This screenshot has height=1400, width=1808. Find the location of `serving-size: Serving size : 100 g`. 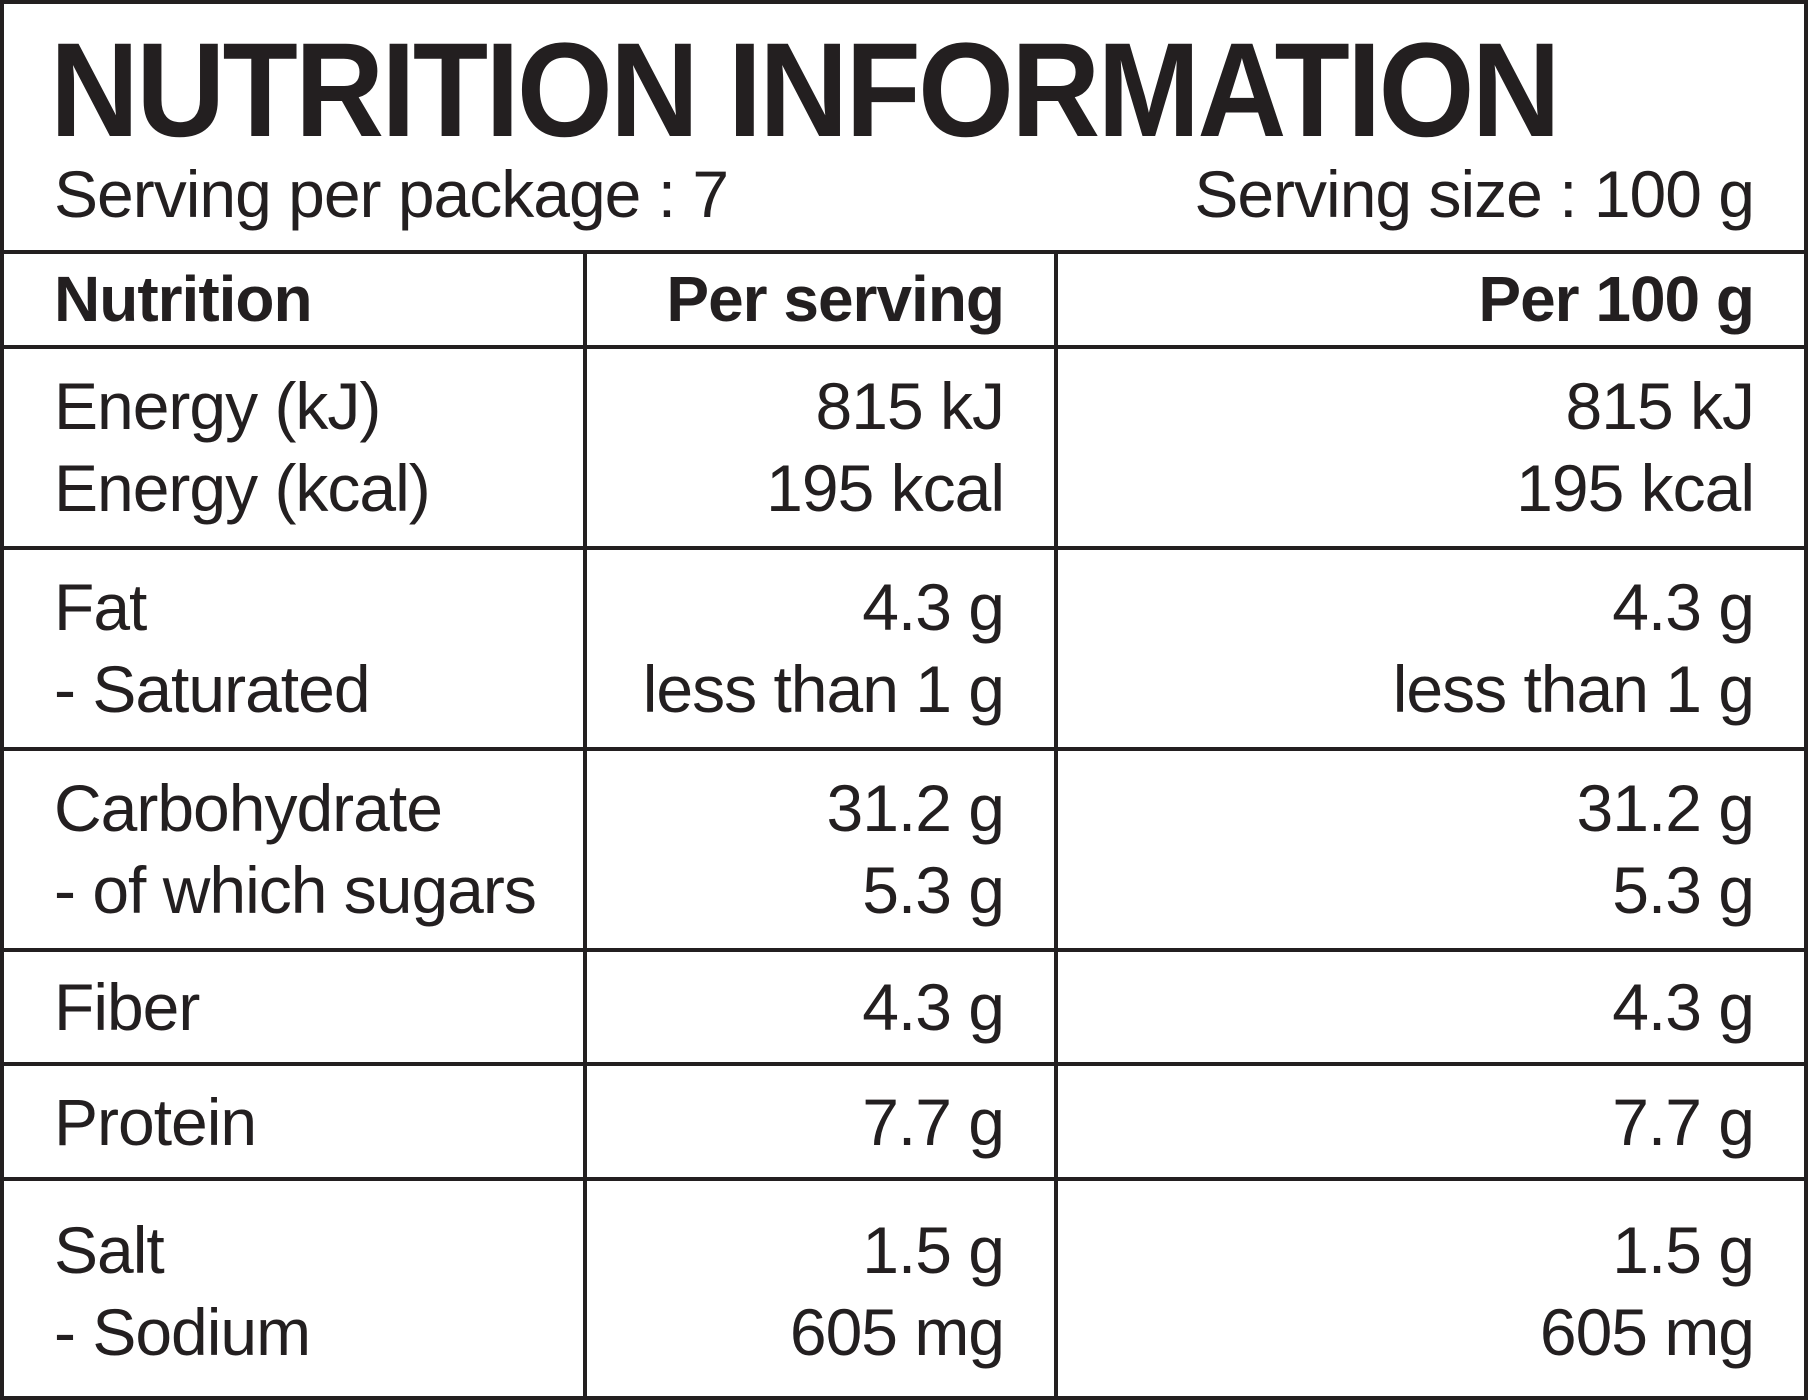

serving-size: Serving size : 100 g is located at coordinates (1474, 194).